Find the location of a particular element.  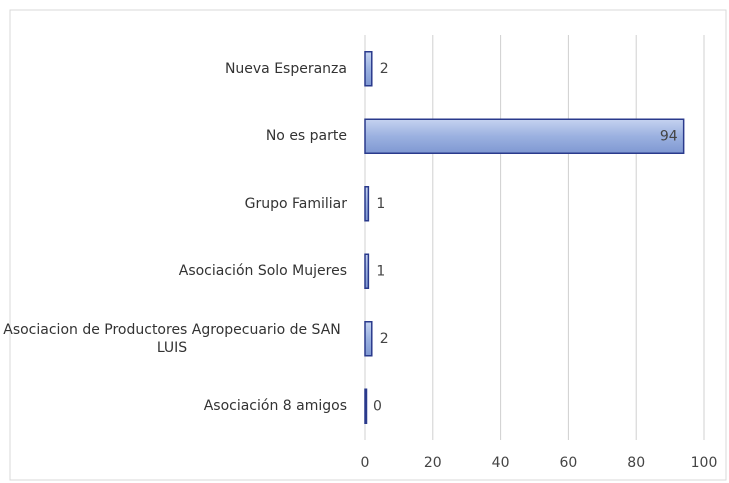

x-tick-label: 60 is located at coordinates (568, 463).